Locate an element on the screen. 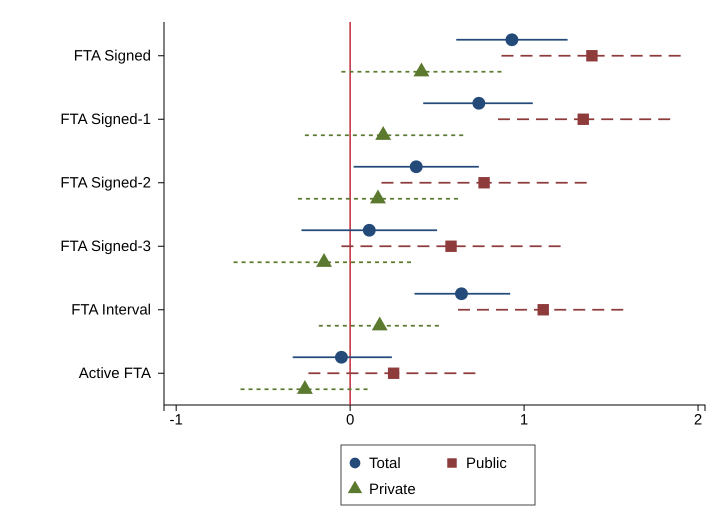  y-tick-label: FTA Signed is located at coordinates (112, 56).